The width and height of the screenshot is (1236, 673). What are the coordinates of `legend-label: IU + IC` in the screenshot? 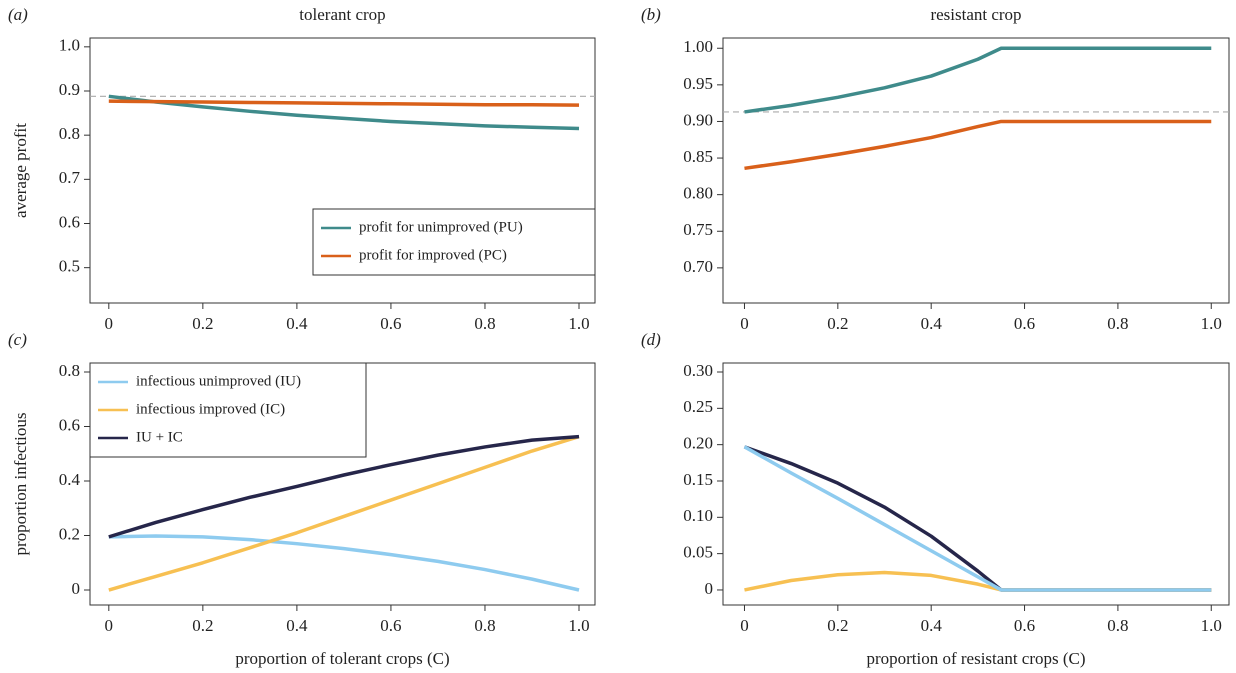 It's located at (159, 437).